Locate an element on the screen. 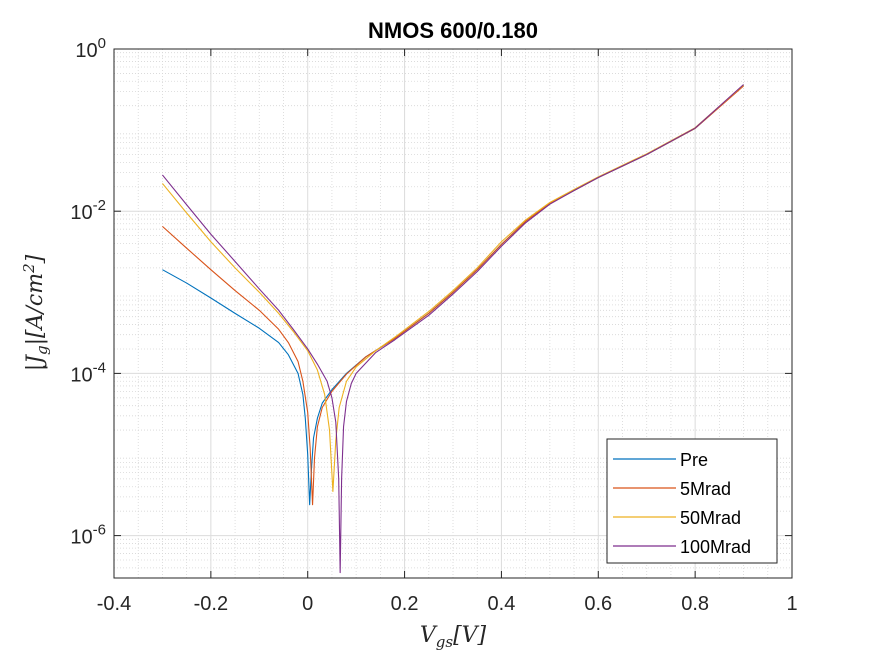  svg-text: |Jg|[A/cm2] is located at coordinates (35, 312).